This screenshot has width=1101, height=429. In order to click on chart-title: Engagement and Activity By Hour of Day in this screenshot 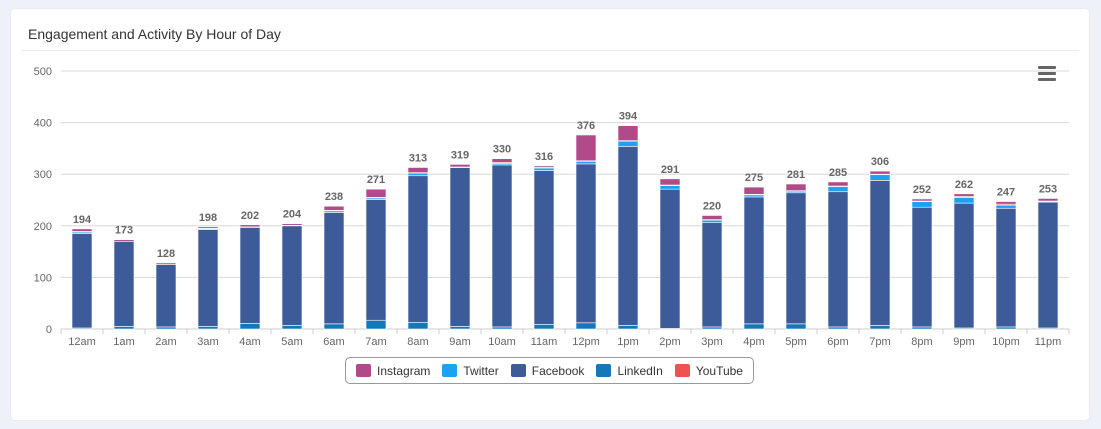, I will do `click(154, 34)`.